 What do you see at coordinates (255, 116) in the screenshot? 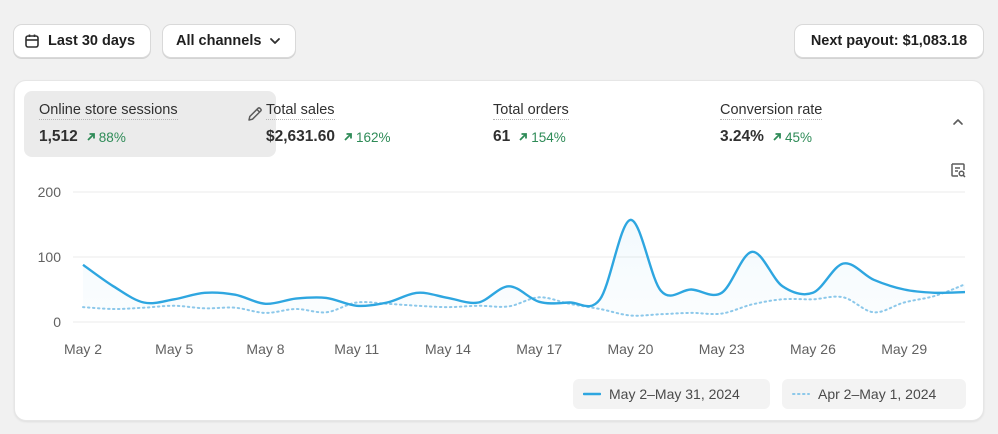
I see `pencil-icon` at bounding box center [255, 116].